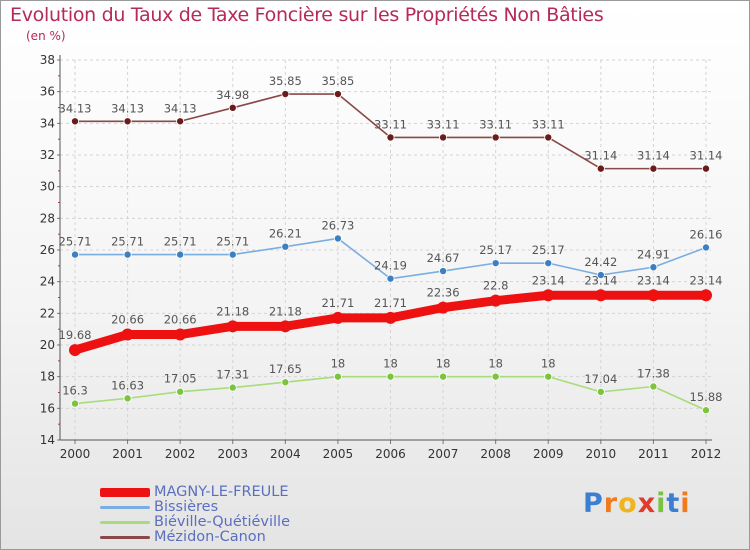  Describe the element at coordinates (647, 503) in the screenshot. I see `logo-letter: x` at that location.